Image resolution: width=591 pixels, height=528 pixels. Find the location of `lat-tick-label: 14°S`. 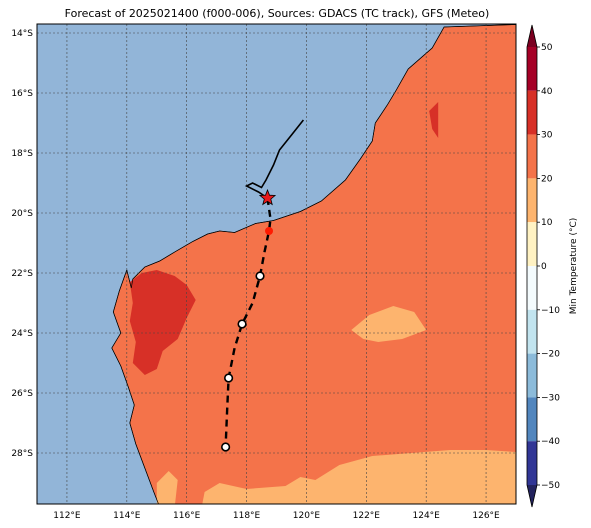

lat-tick-label: 14°S is located at coordinates (22, 34).